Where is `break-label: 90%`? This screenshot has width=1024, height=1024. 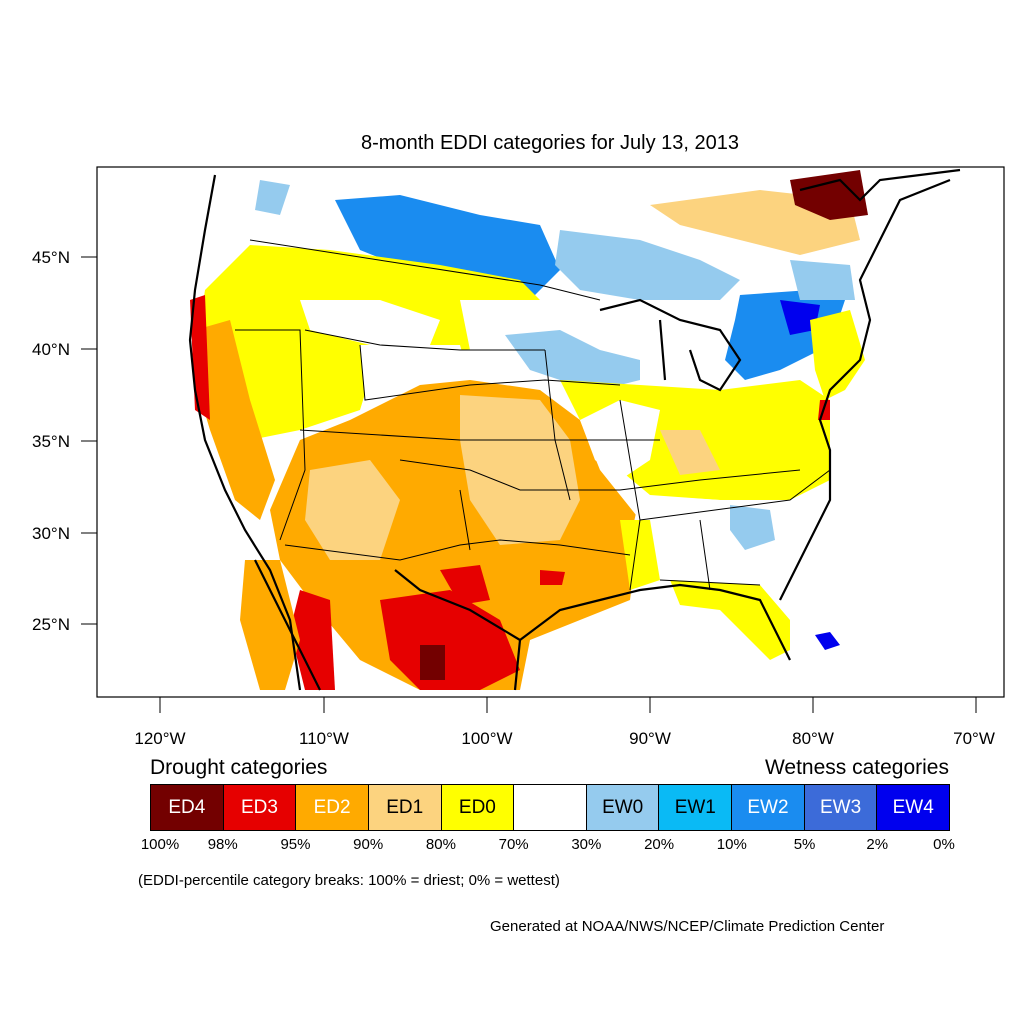
break-label: 90% is located at coordinates (368, 844).